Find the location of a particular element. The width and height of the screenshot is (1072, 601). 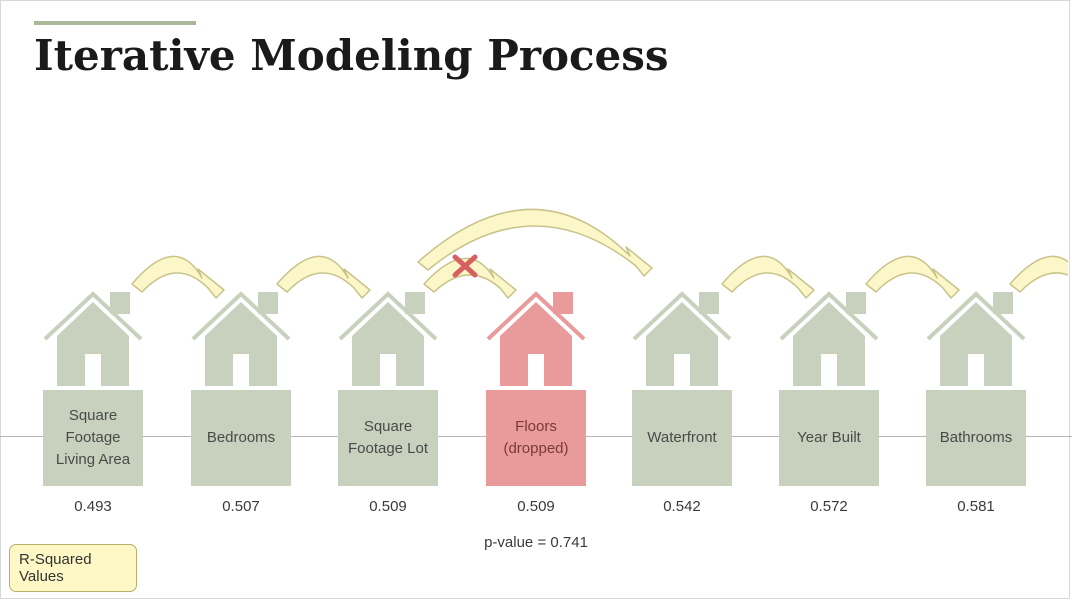

p-value-note: p-value = 0.741 is located at coordinates (536, 542).